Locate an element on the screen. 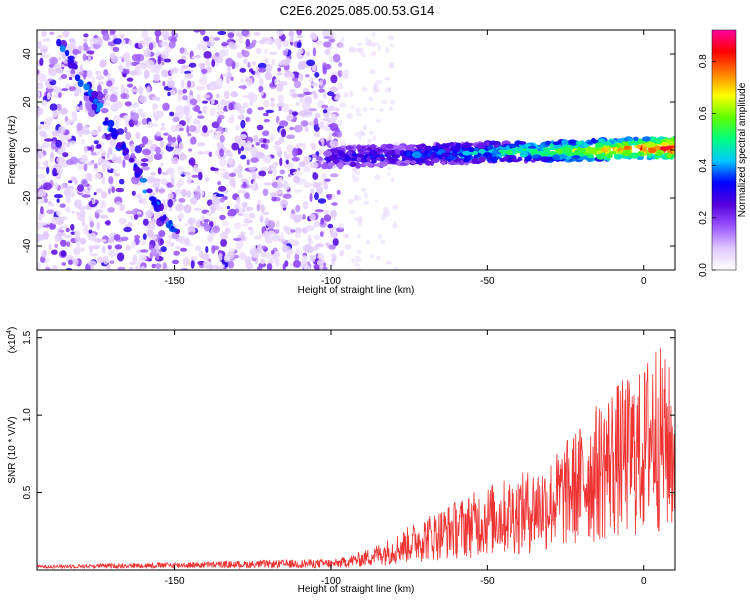 This screenshot has width=750, height=600. heatmap-y-tick-label: 20 is located at coordinates (27, 102).